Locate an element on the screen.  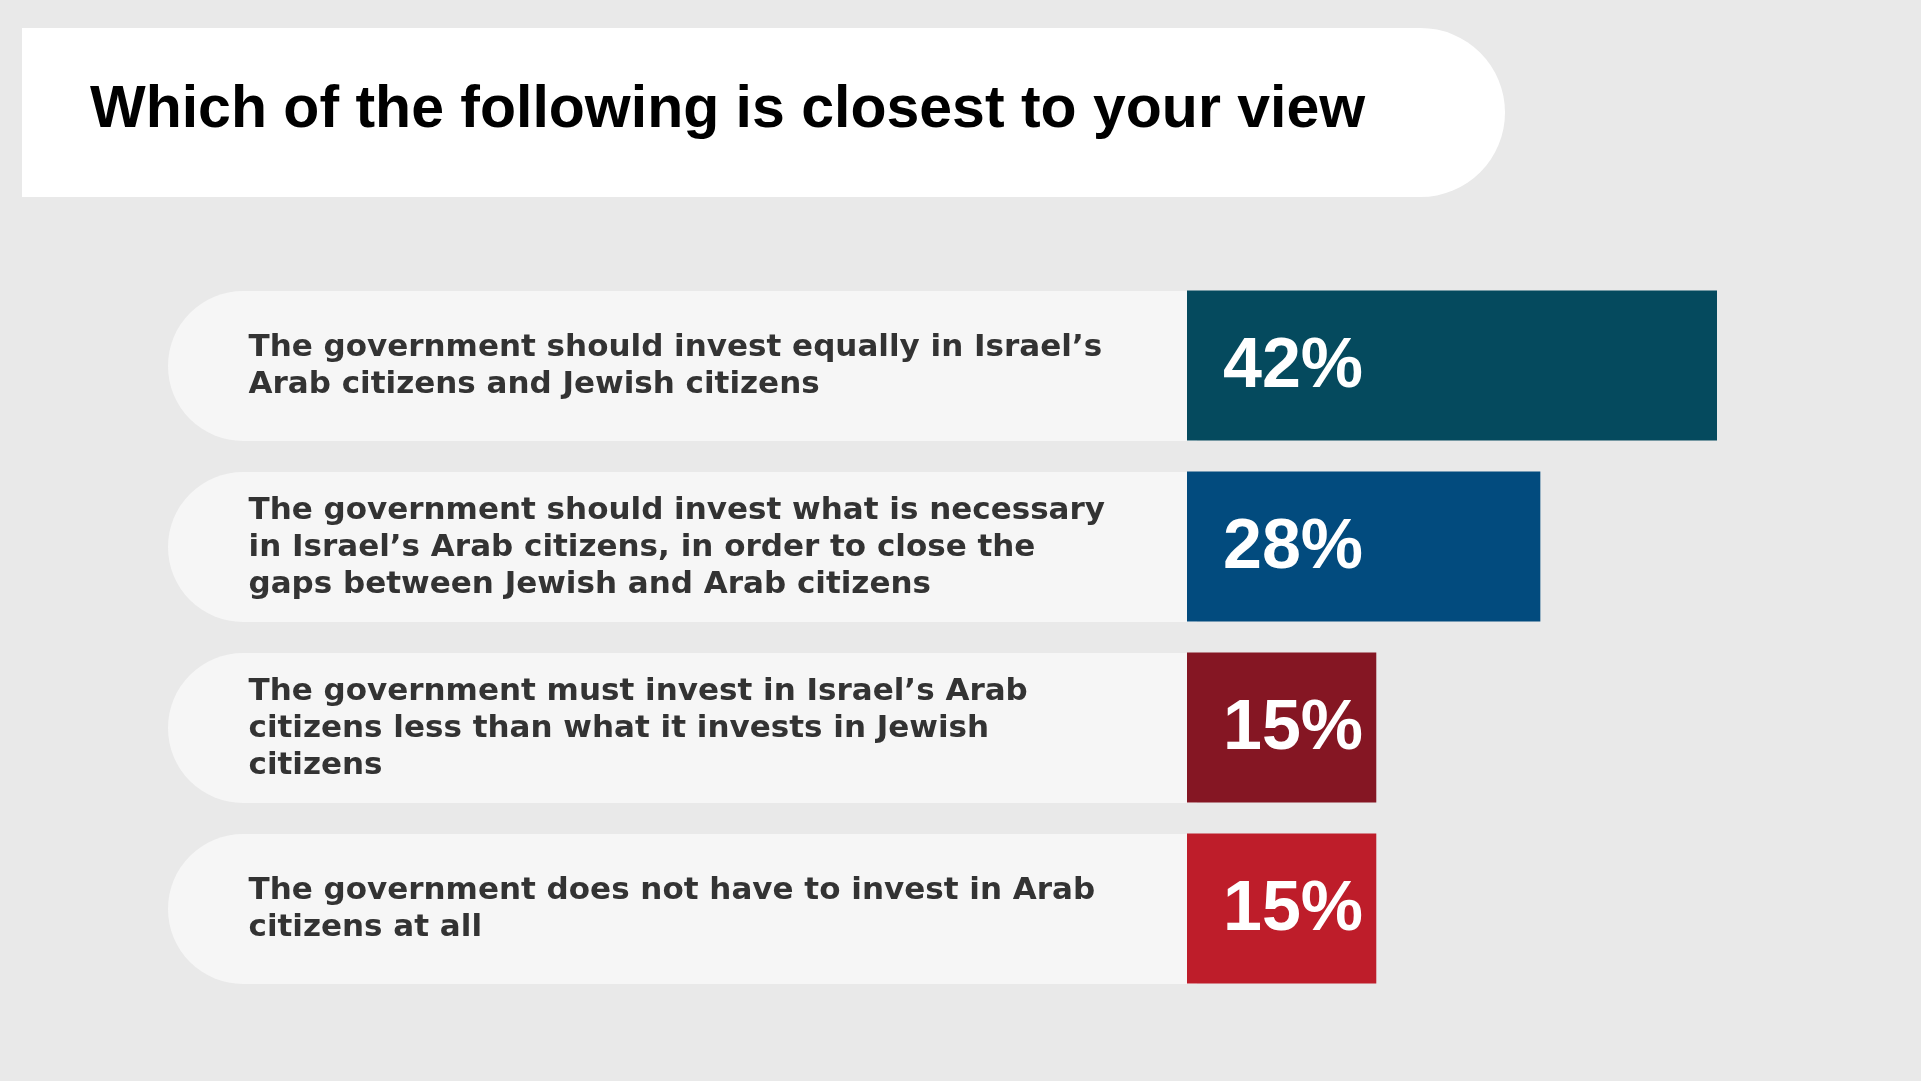
y-tick-label: The government should invest equally in Israel’s Arab citizens and Jewish citizens is located at coordinates (675, 363).